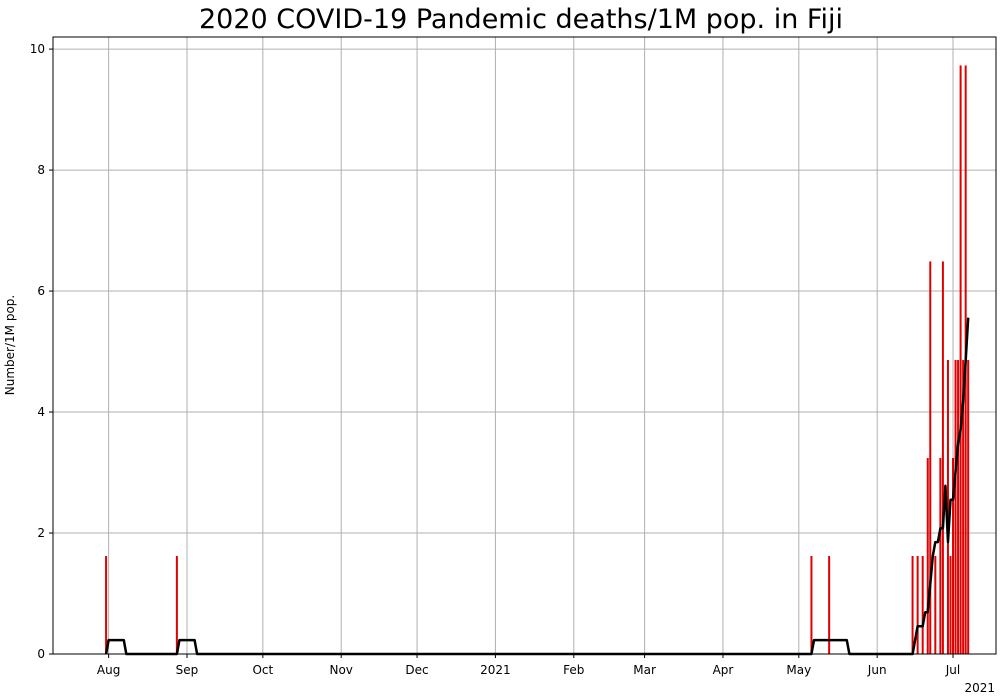 This screenshot has height=700, width=1000. I want to click on x-tick-label: Jul, so click(952, 670).